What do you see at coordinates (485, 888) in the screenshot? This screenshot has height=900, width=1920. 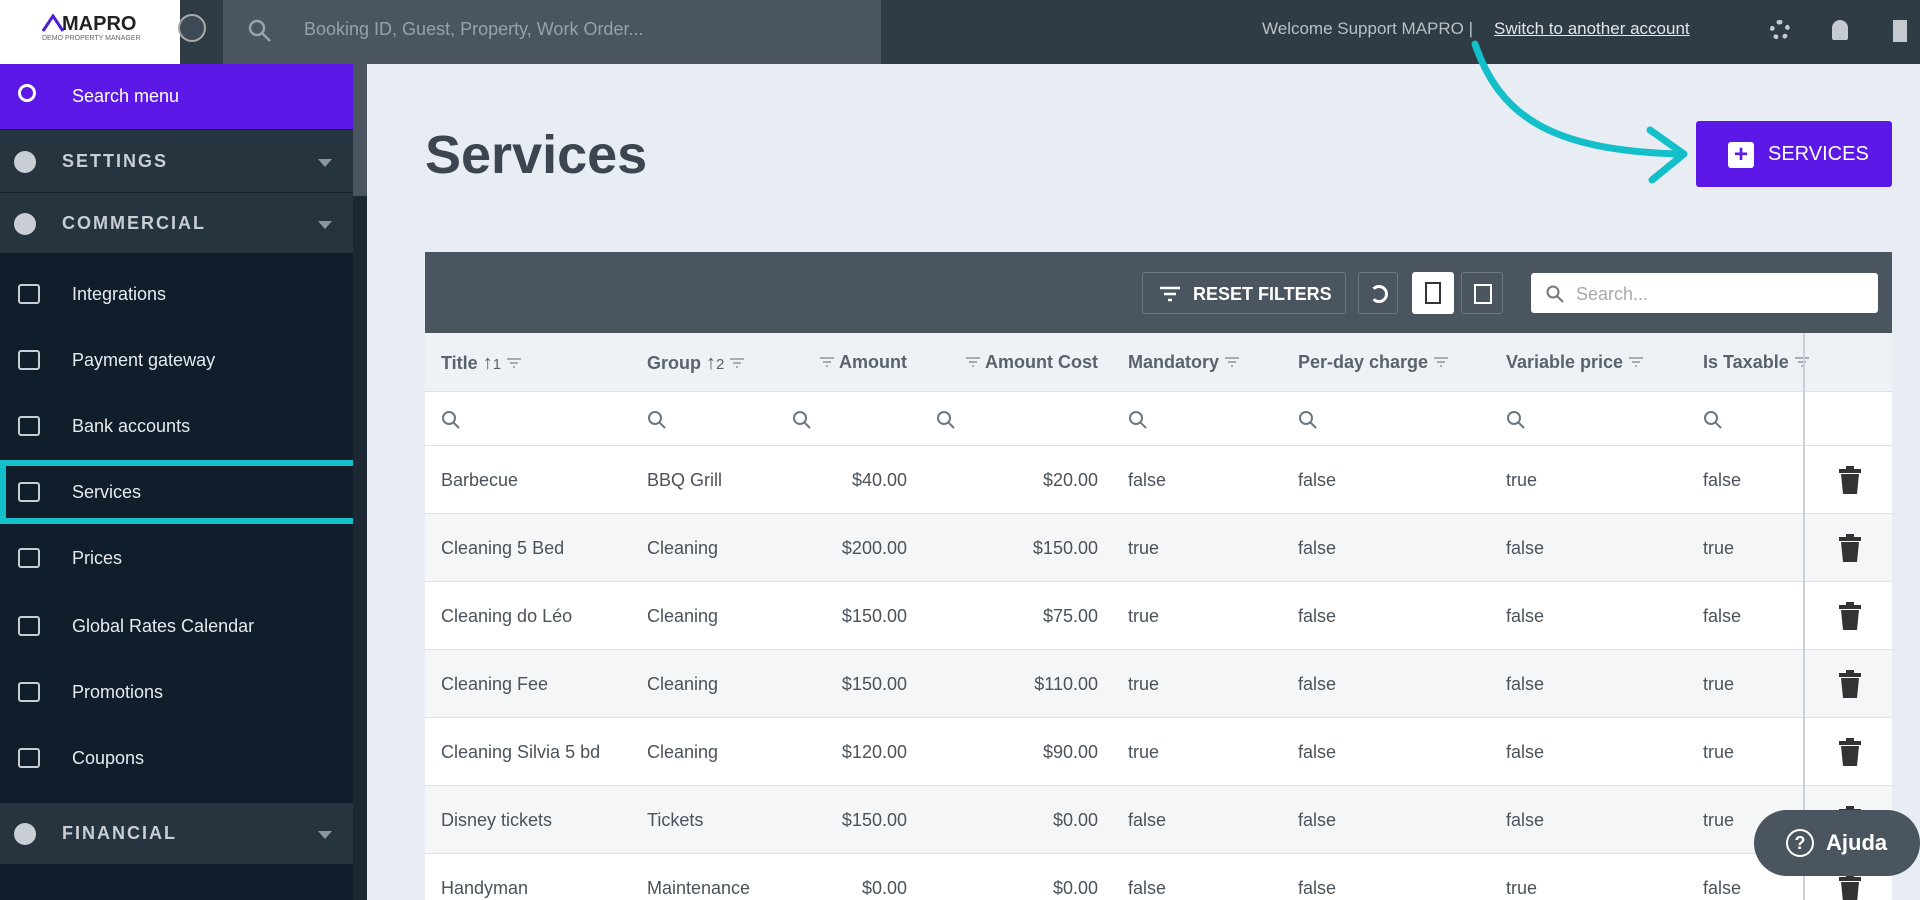 I see `table-cell: Handyman` at bounding box center [485, 888].